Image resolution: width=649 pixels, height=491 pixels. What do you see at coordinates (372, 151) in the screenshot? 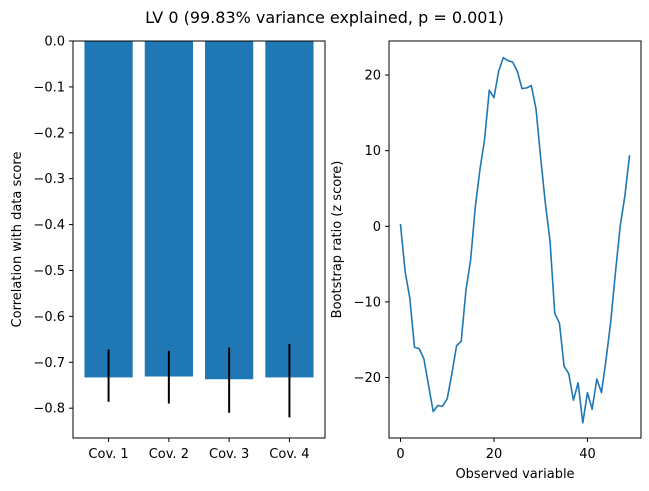
I see `right-y-tick-label: 10` at bounding box center [372, 151].